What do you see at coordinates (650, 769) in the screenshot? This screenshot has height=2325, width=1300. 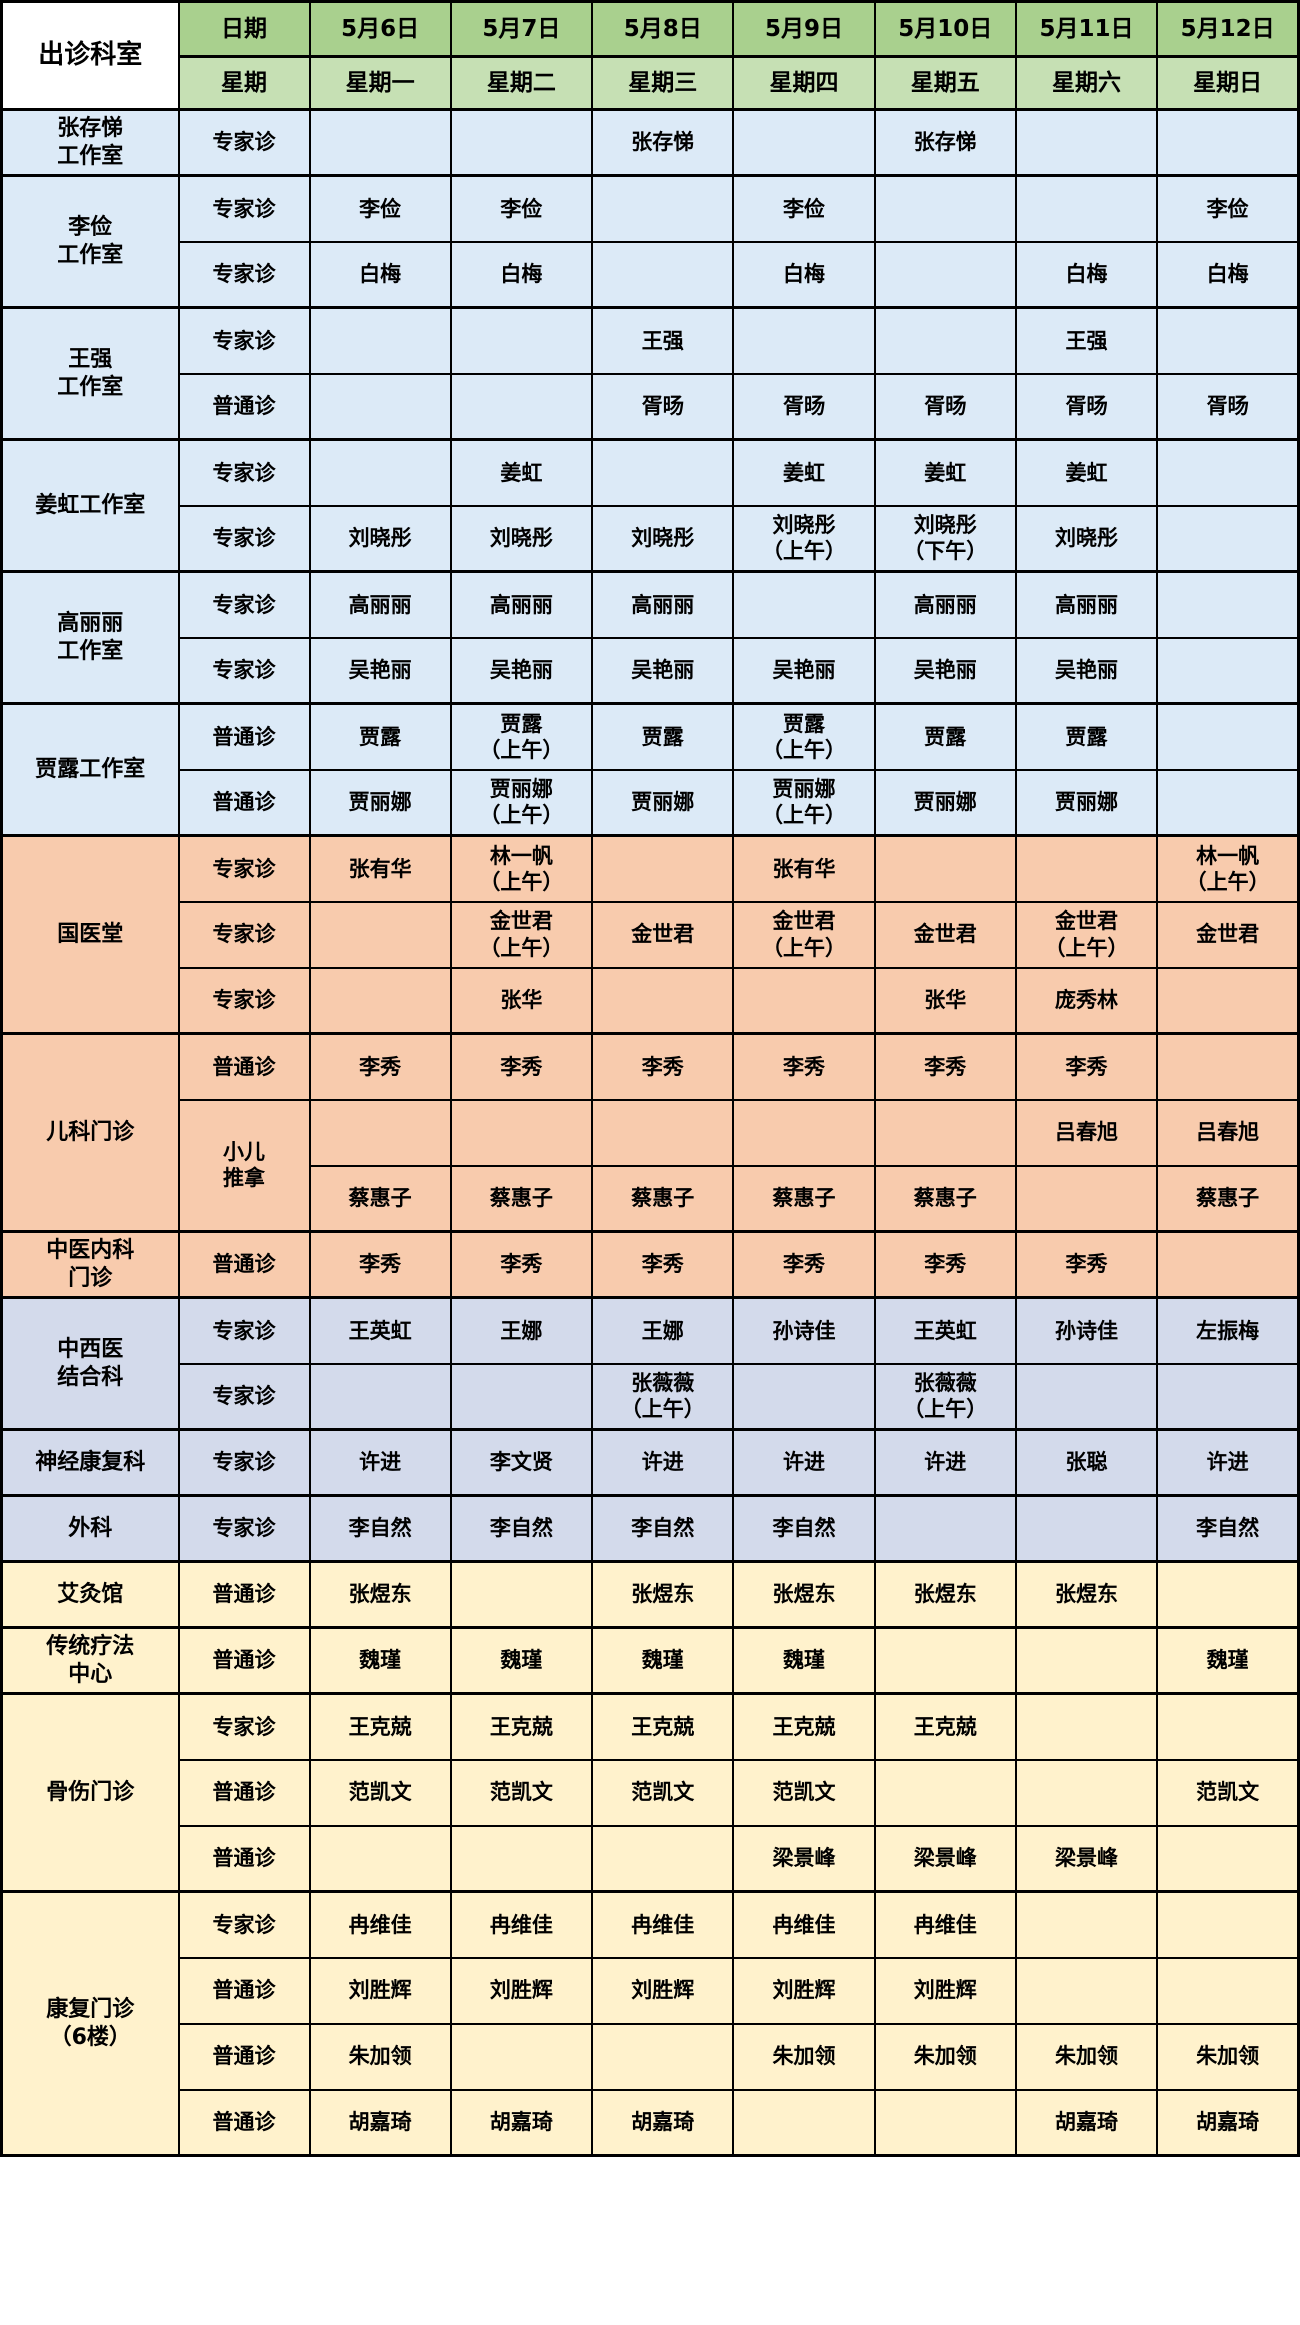 I see `table-row: 贾露工作室 普通诊 贾露 贾露 （上午） 贾露 贾露 （上午） 贾露 贾露` at bounding box center [650, 769].